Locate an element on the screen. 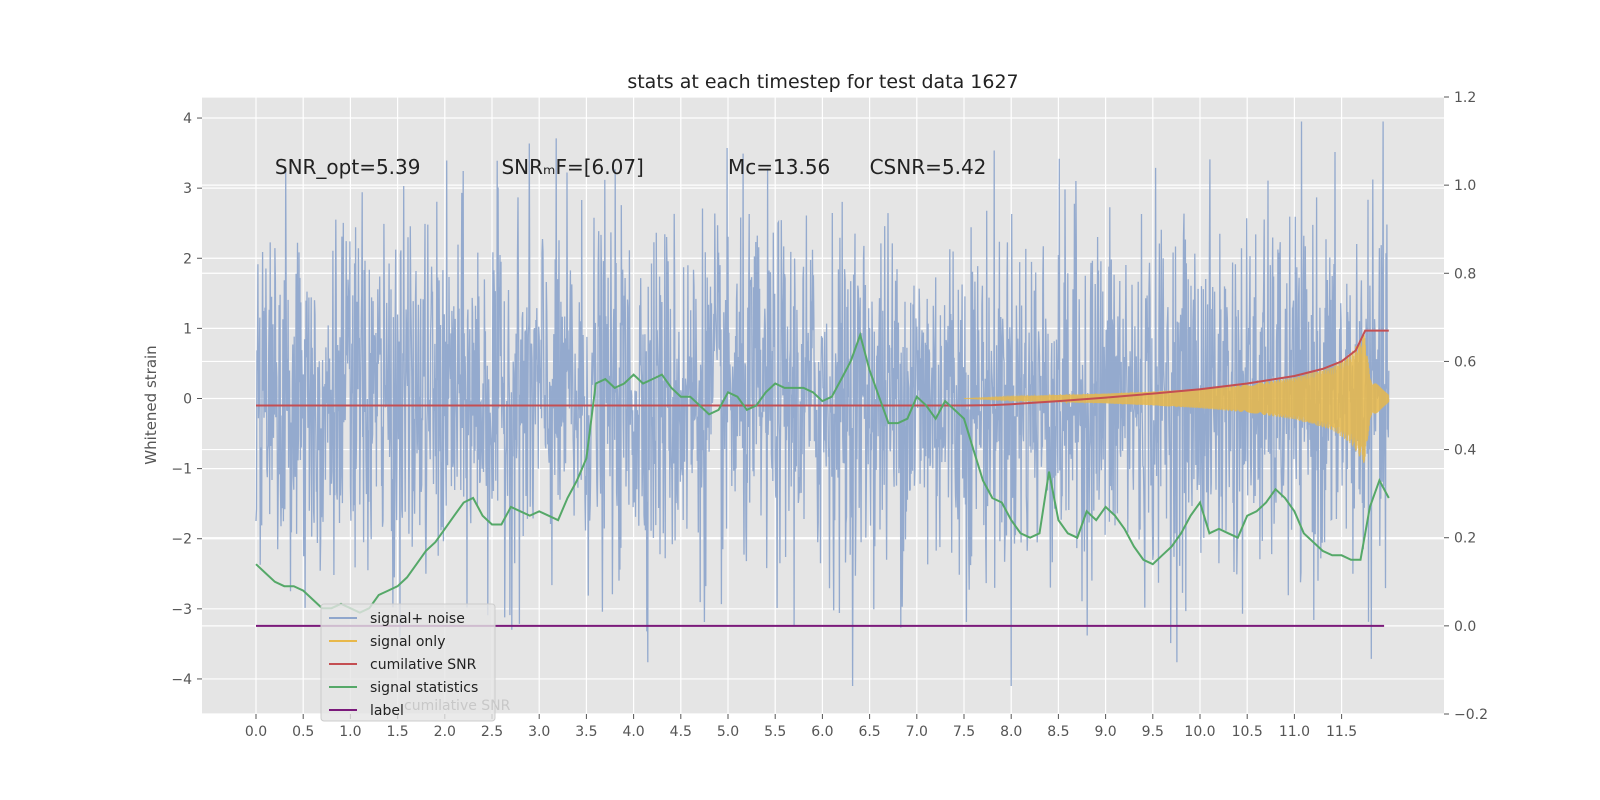 The width and height of the screenshot is (1600, 800). legend-signal-statistics-label: signal statistics is located at coordinates (424, 688).